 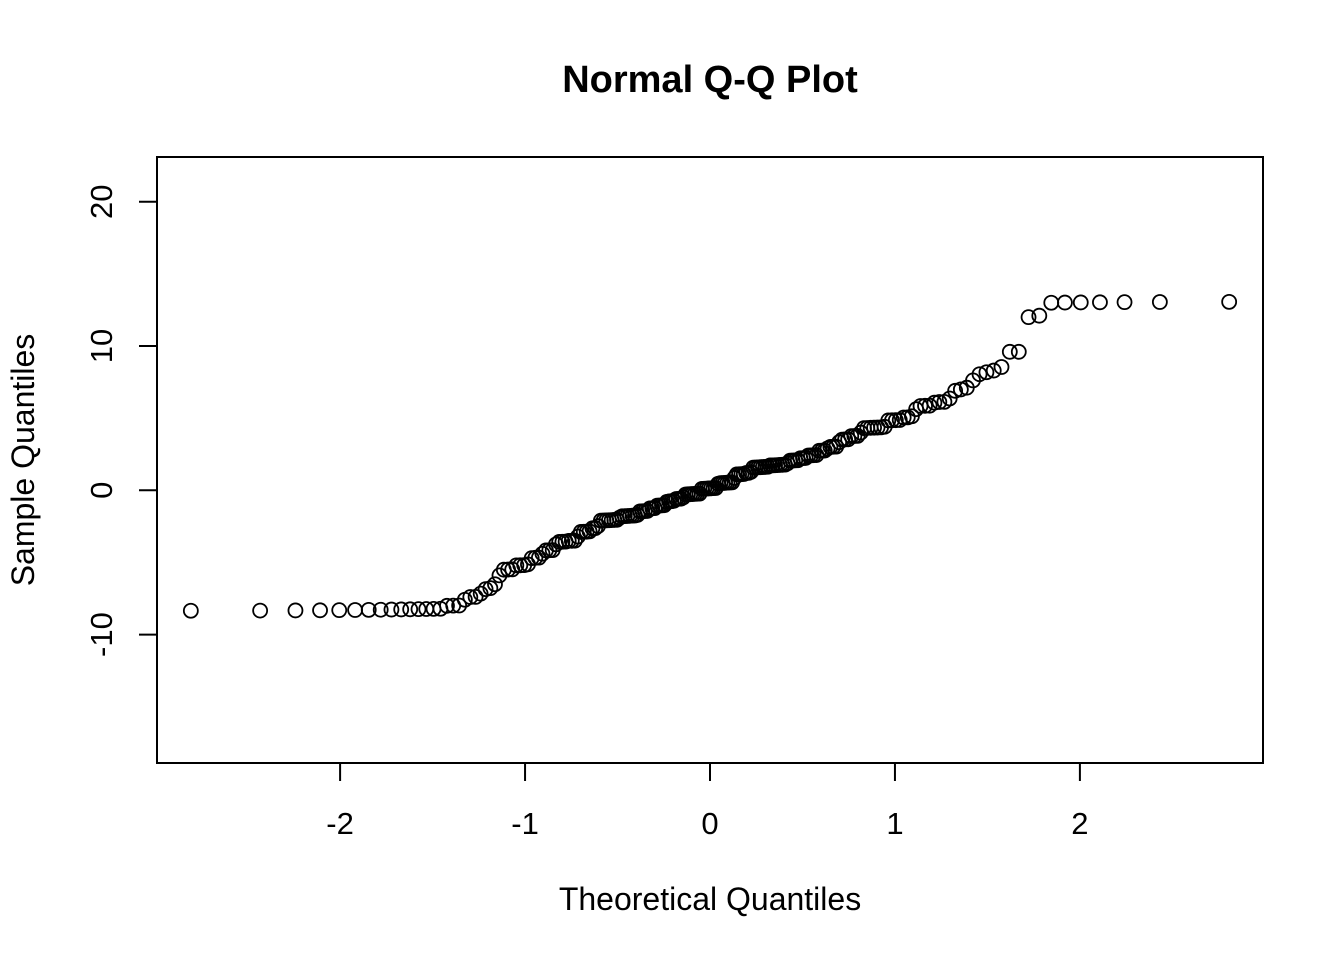 I want to click on y-tick-label: 0, so click(x=101, y=490).